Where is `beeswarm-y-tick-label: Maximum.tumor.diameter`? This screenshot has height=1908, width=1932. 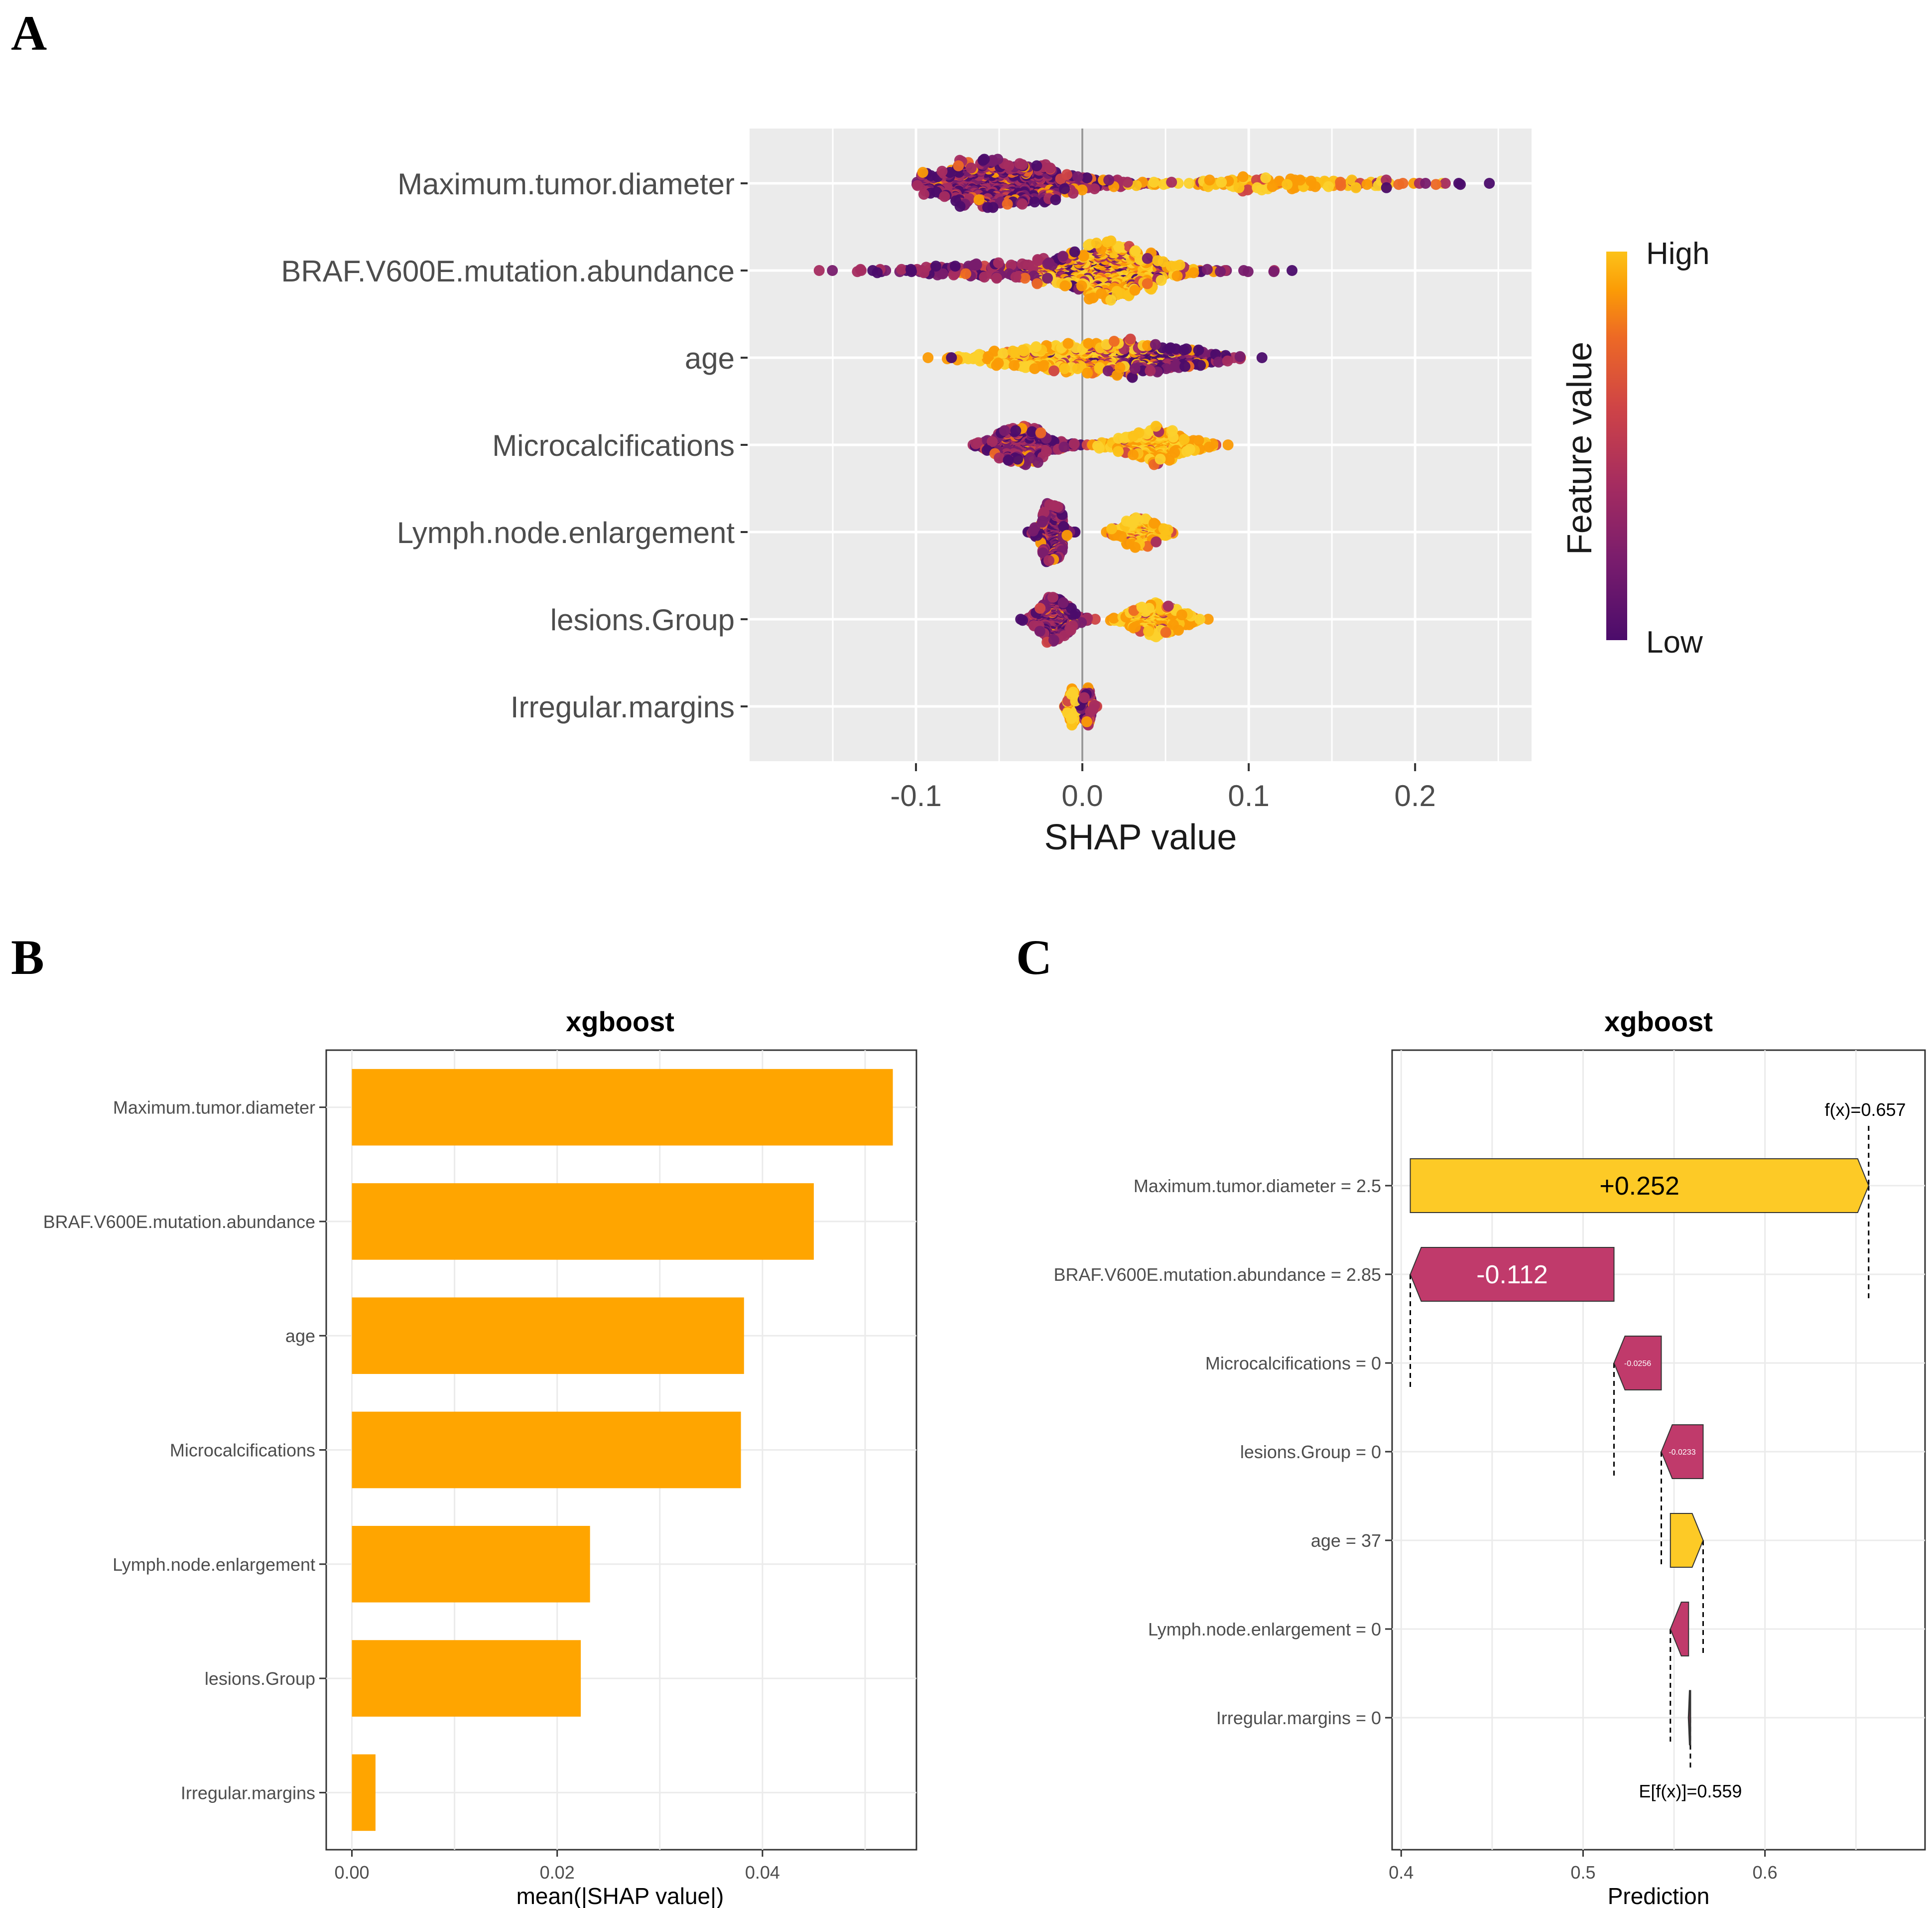 beeswarm-y-tick-label: Maximum.tumor.diameter is located at coordinates (566, 184).